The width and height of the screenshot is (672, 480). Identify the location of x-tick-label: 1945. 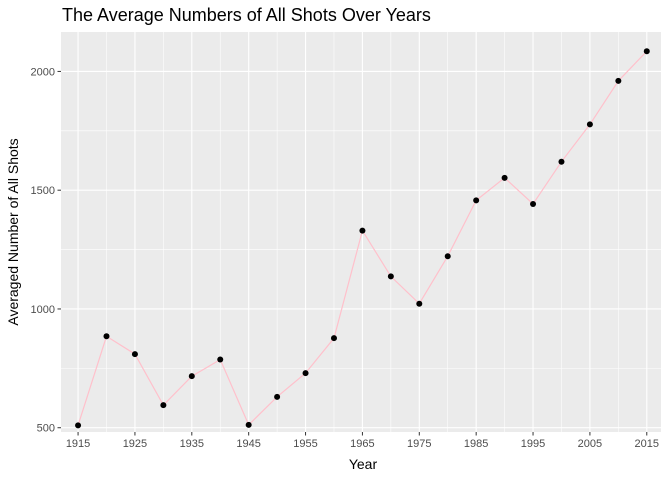
(248, 444).